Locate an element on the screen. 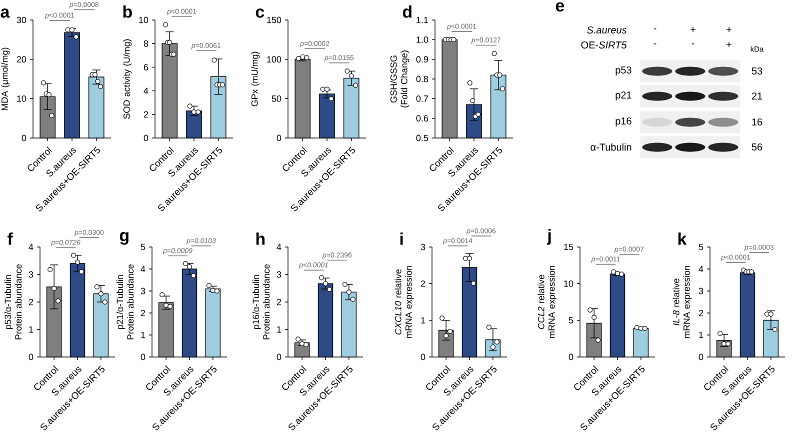 The height and width of the screenshot is (446, 798). text: e is located at coordinates (560, 7).